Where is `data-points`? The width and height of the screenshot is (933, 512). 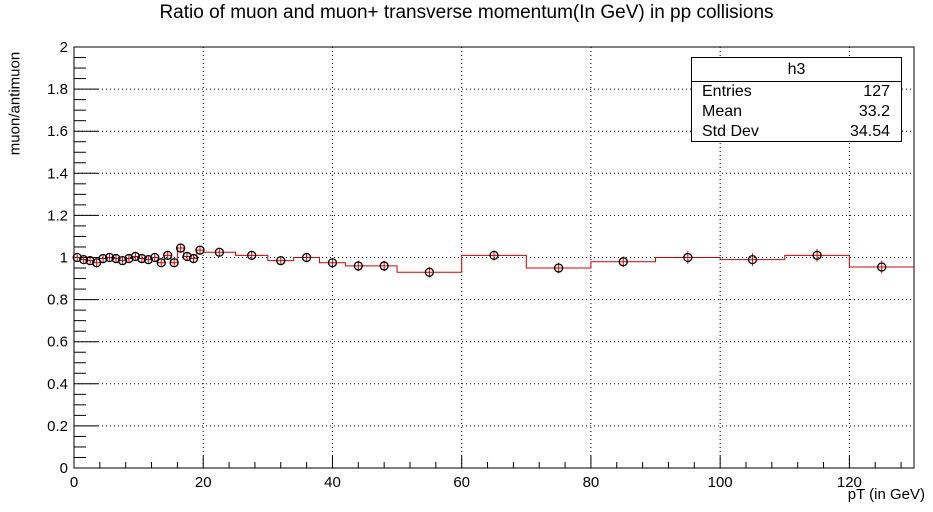 data-points is located at coordinates (479, 260).